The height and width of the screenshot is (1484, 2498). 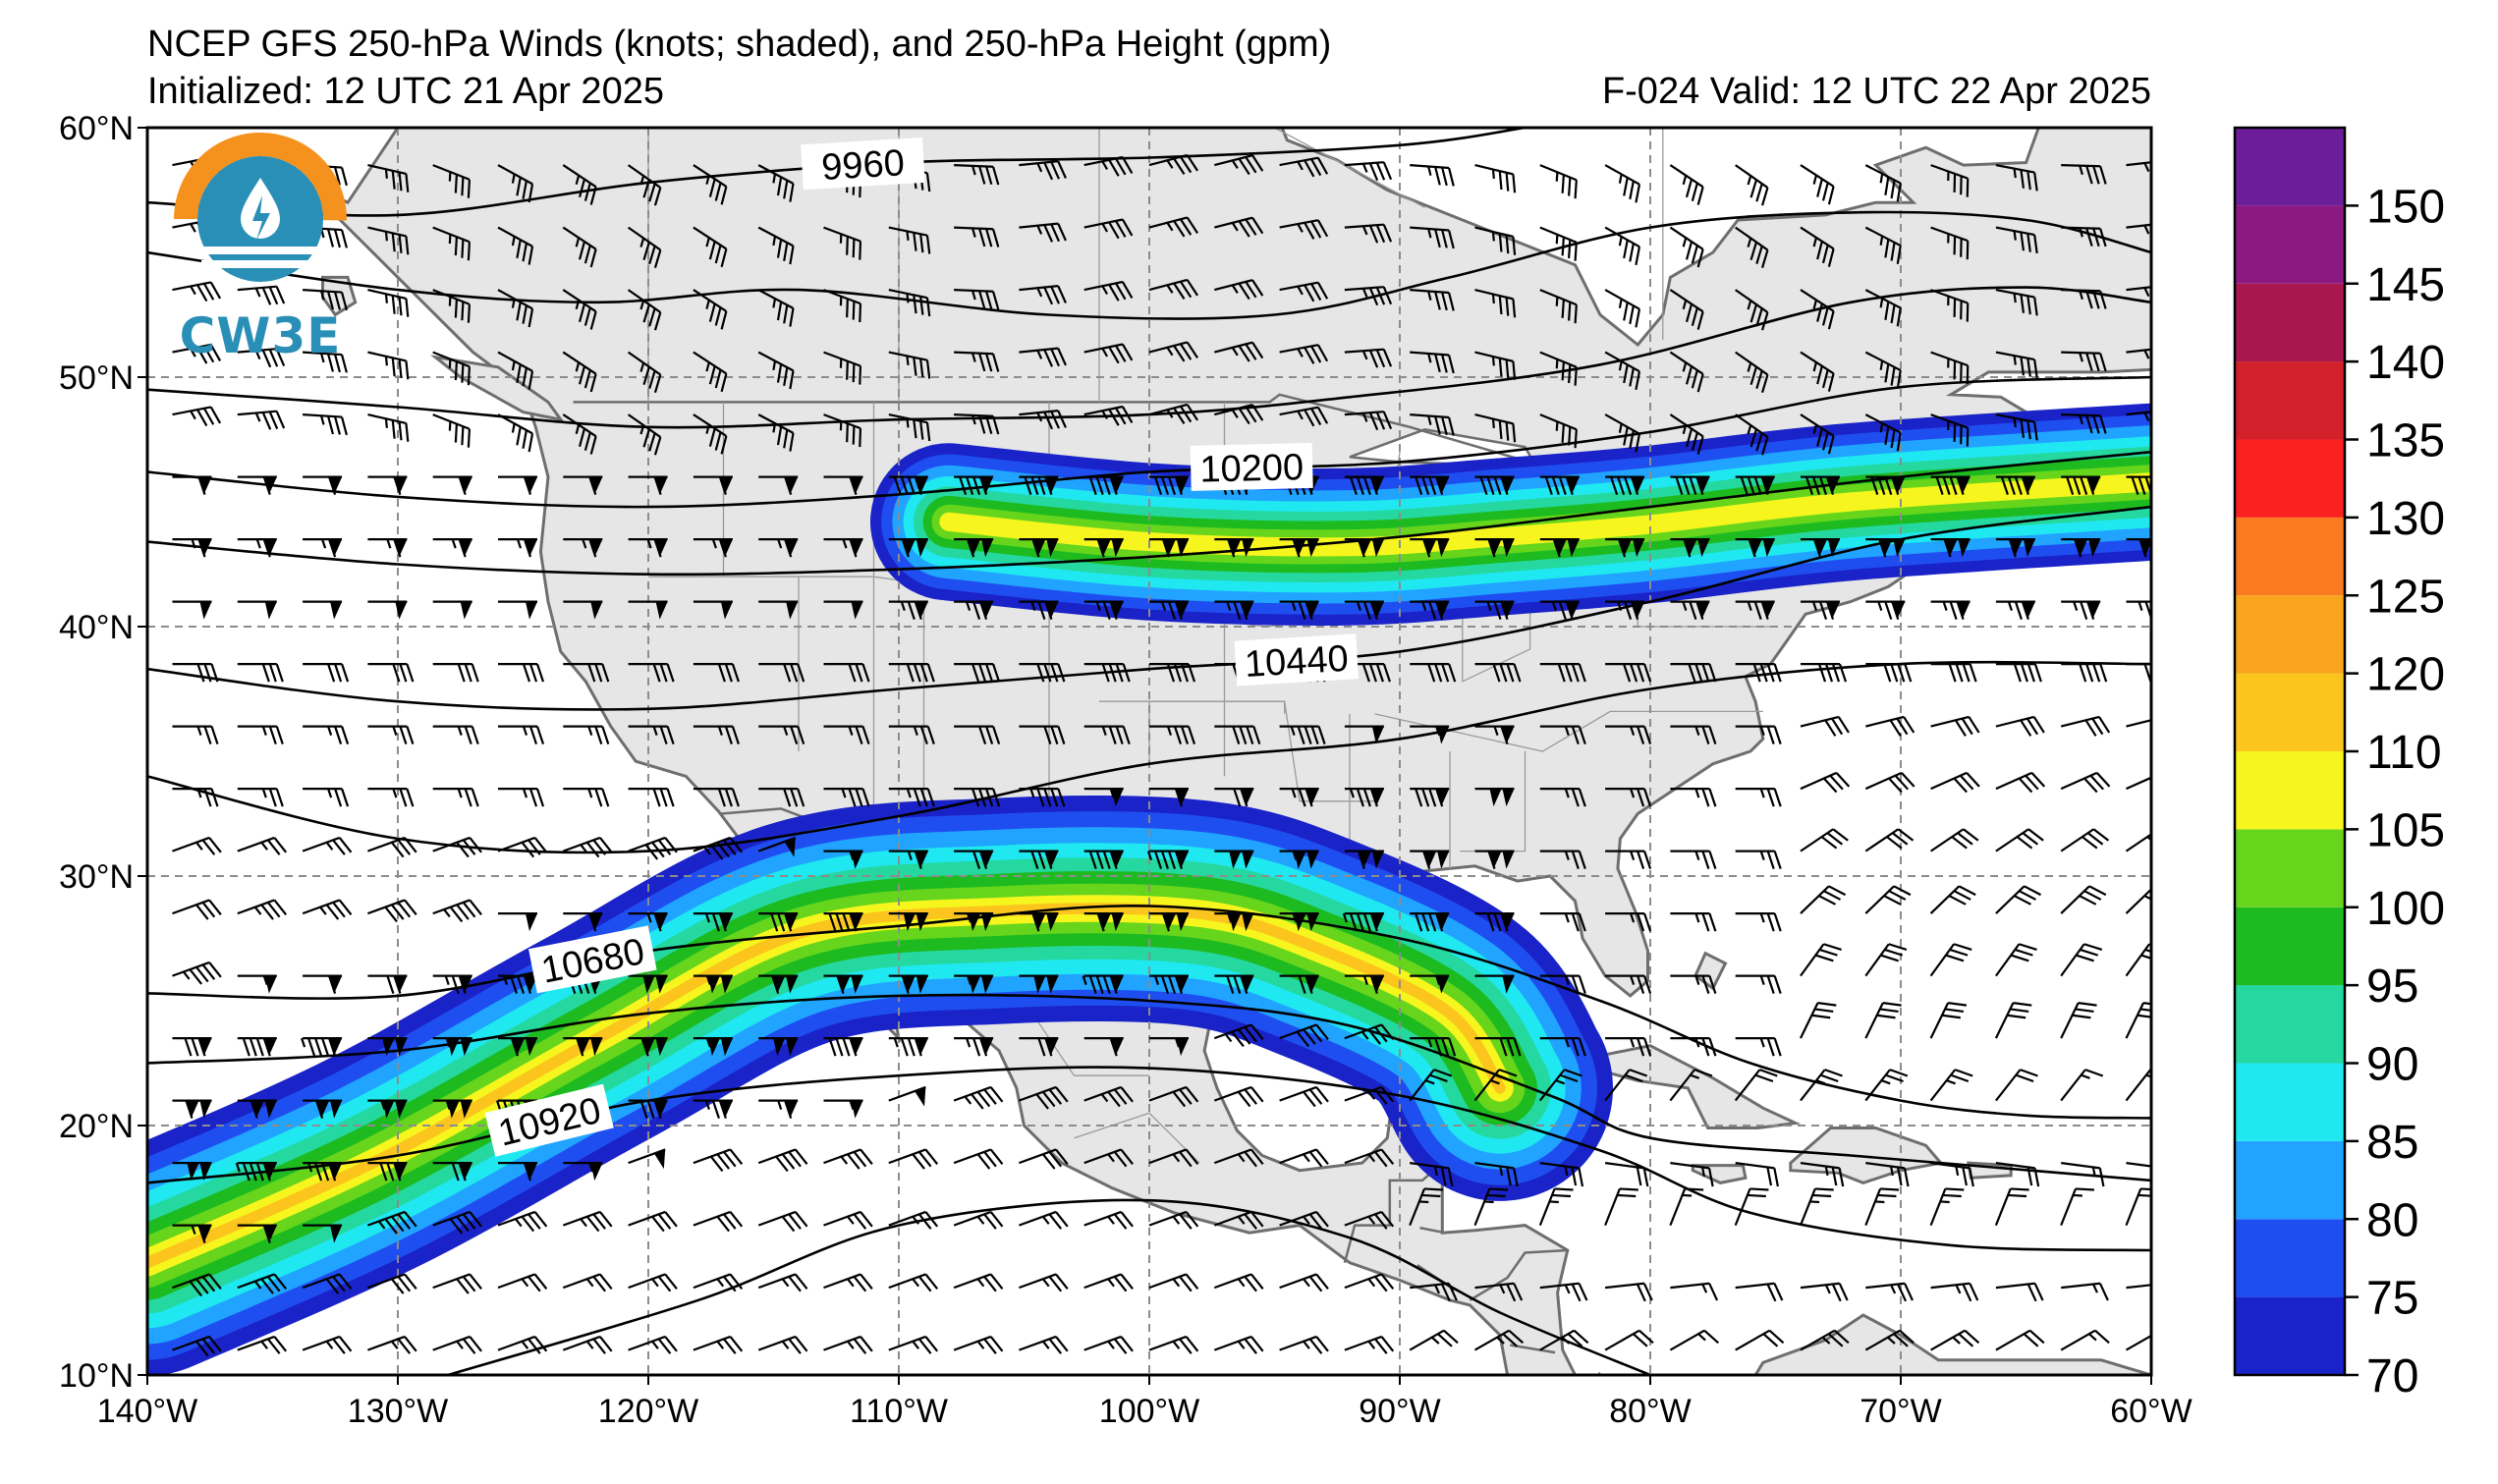 What do you see at coordinates (549, 1120) in the screenshot?
I see `contour-label-background` at bounding box center [549, 1120].